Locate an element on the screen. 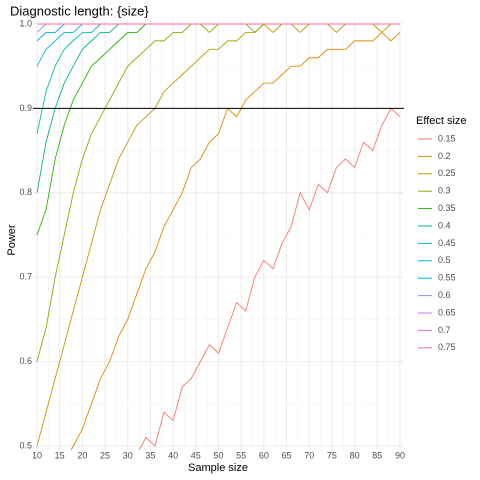  x-tick-label: 20 is located at coordinates (82, 455).